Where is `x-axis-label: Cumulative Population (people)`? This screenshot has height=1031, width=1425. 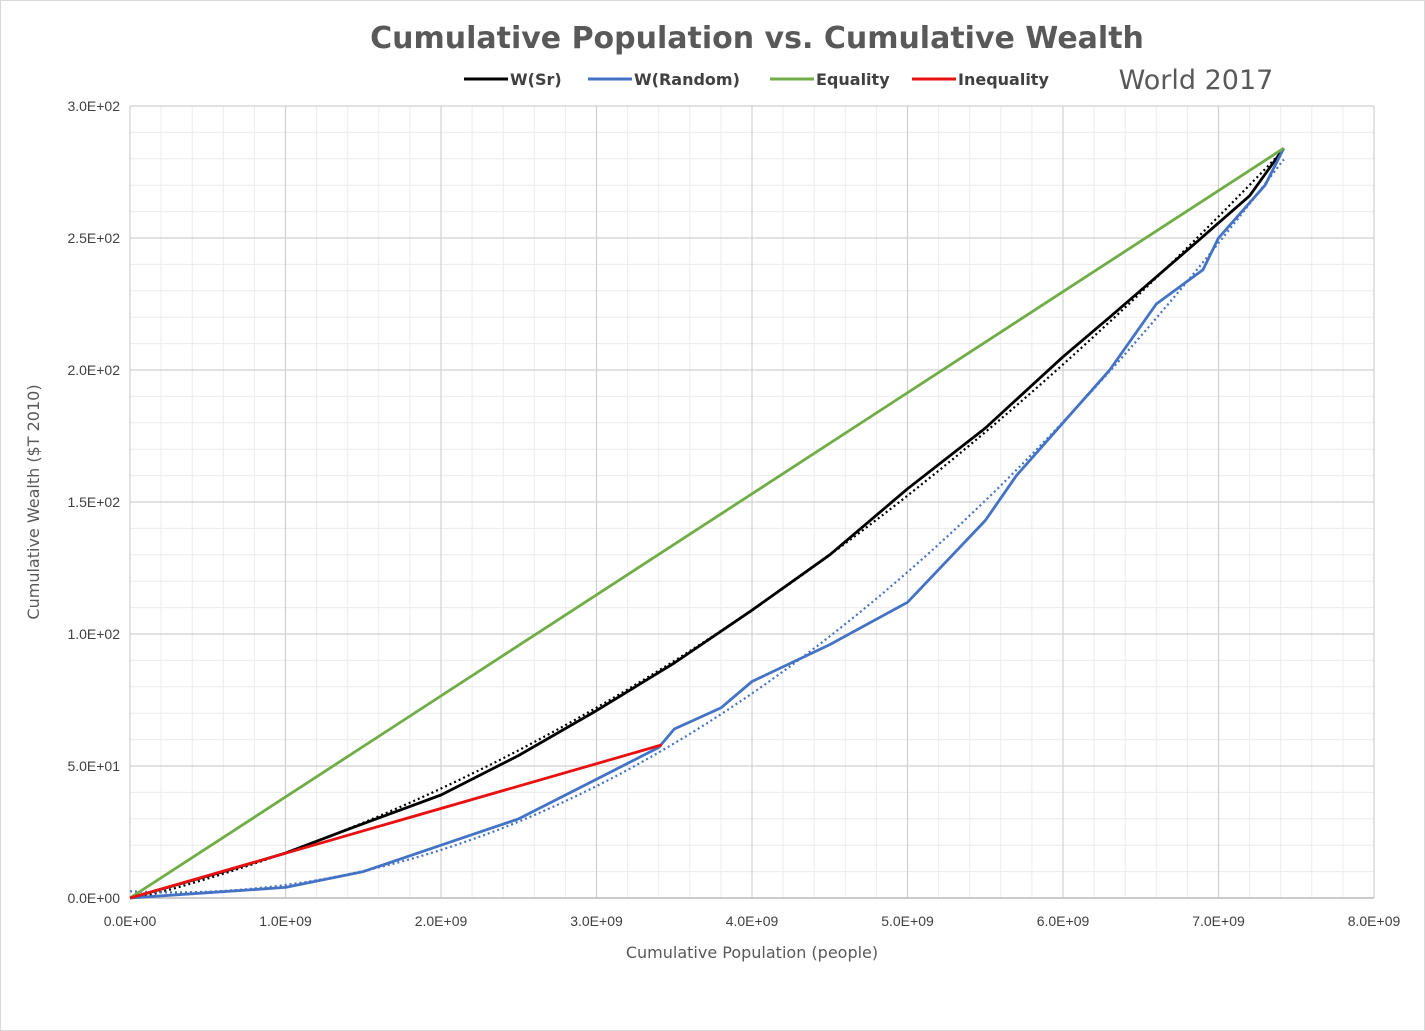 x-axis-label: Cumulative Population (people) is located at coordinates (752, 952).